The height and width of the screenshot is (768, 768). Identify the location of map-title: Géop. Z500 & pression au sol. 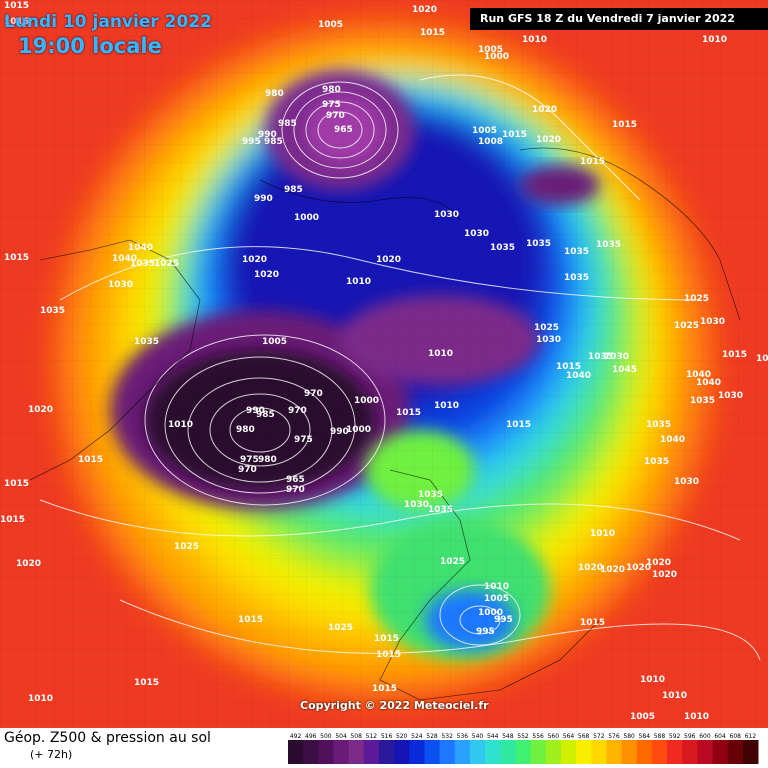
(107, 738).